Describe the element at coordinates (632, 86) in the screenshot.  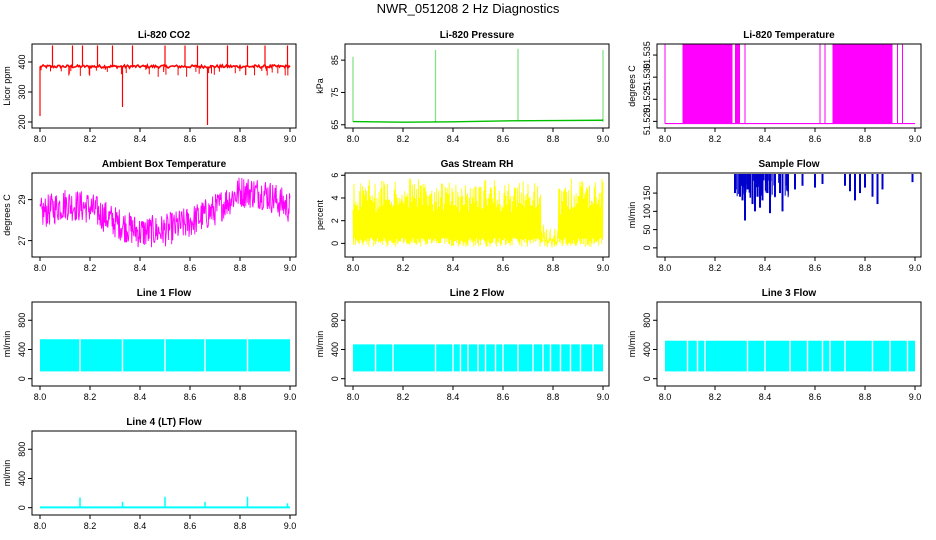
I see `y-axis-label: degrees C` at that location.